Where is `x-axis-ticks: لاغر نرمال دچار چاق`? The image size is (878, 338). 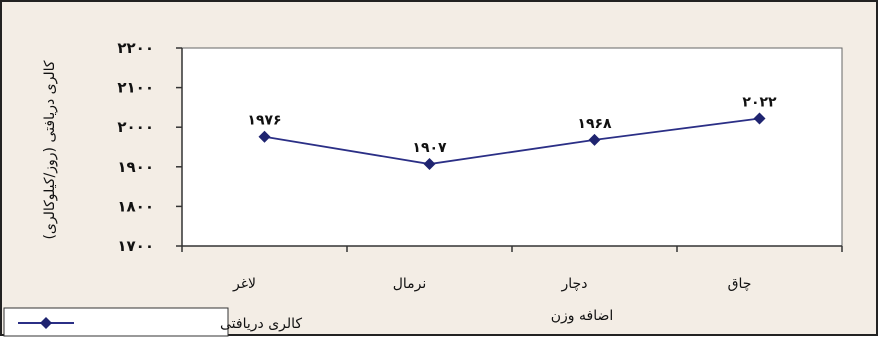 x-axis-ticks: لاغر نرمال دچار چاق is located at coordinates (512, 269).